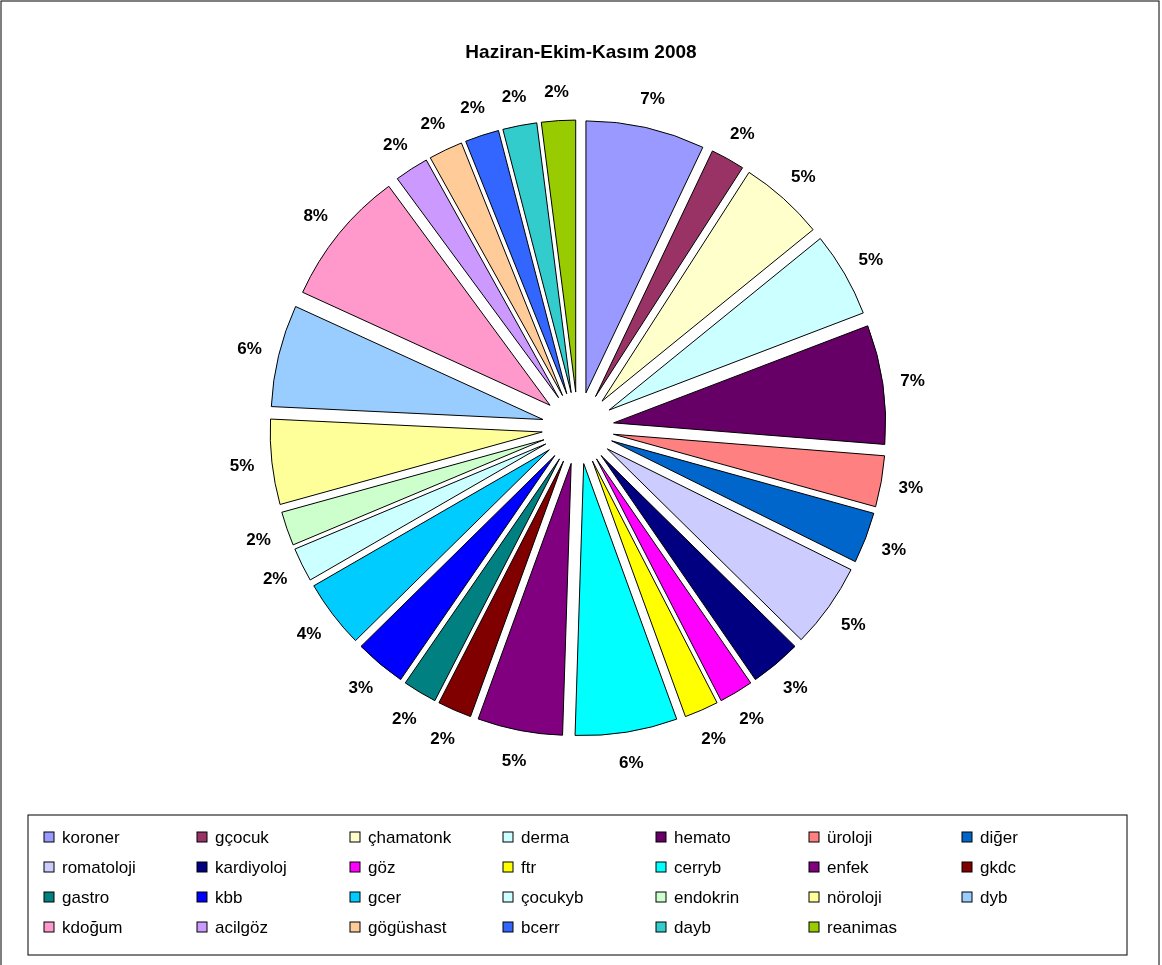 The width and height of the screenshot is (1162, 965). What do you see at coordinates (242, 837) in the screenshot?
I see `legend-label: gçocuk` at bounding box center [242, 837].